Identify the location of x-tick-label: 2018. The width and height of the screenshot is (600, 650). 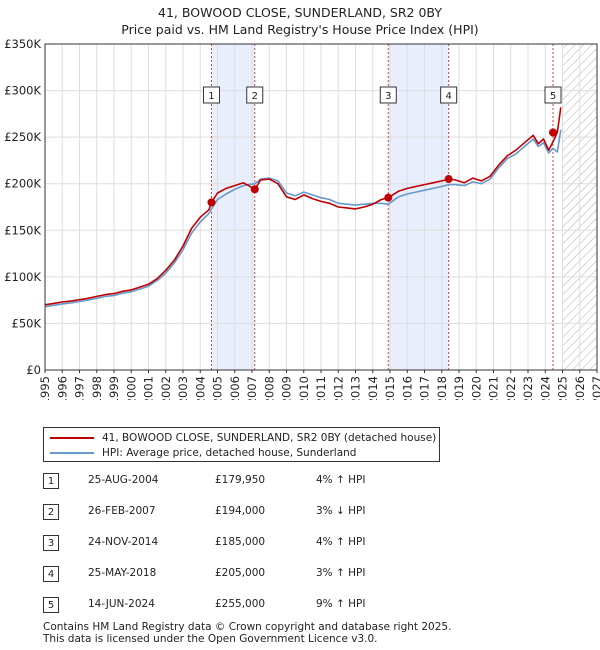
(442, 388).